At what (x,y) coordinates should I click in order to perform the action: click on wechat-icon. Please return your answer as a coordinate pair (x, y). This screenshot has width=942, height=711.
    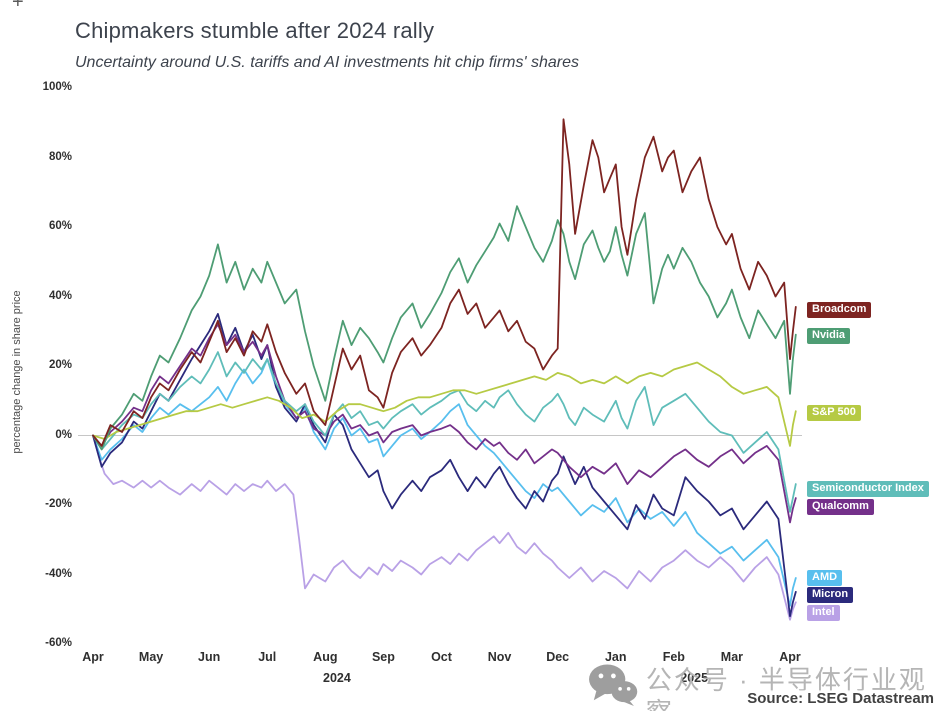
    Looking at the image, I should click on (613, 685).